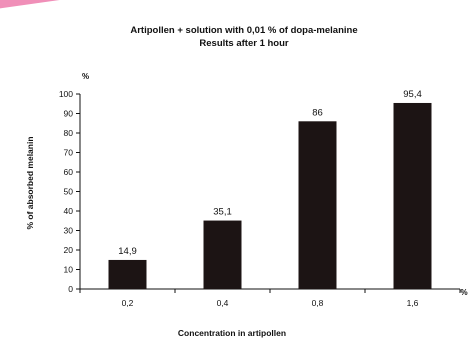 This screenshot has width=472, height=347. What do you see at coordinates (69, 250) in the screenshot?
I see `y-tick-label: 20` at bounding box center [69, 250].